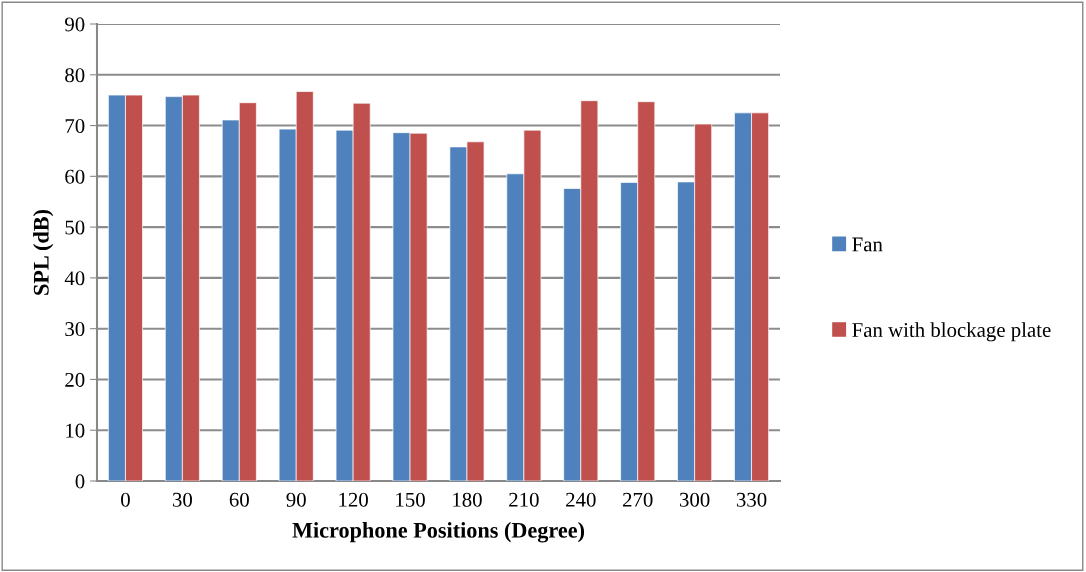 This screenshot has width=1086, height=572. I want to click on y-tick-label: 50, so click(75, 227).